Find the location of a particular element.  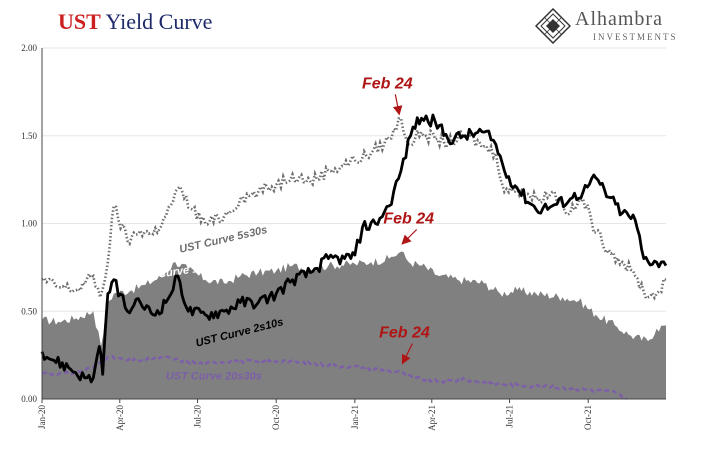

logo-name: Alhambra is located at coordinates (619, 19).